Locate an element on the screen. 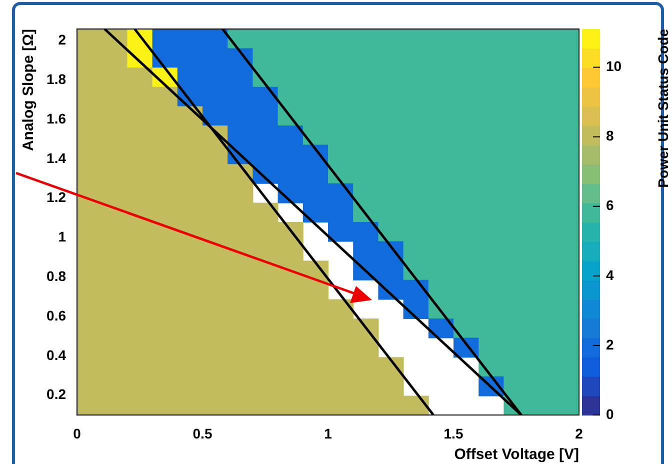 This screenshot has width=672, height=464. color-bar-label: 8 is located at coordinates (610, 136).